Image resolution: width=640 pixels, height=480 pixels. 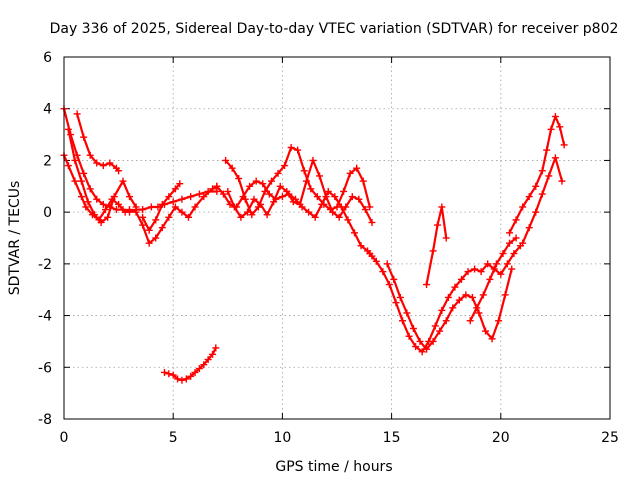 I want to click on x-tick-label: 10, so click(x=282, y=438).